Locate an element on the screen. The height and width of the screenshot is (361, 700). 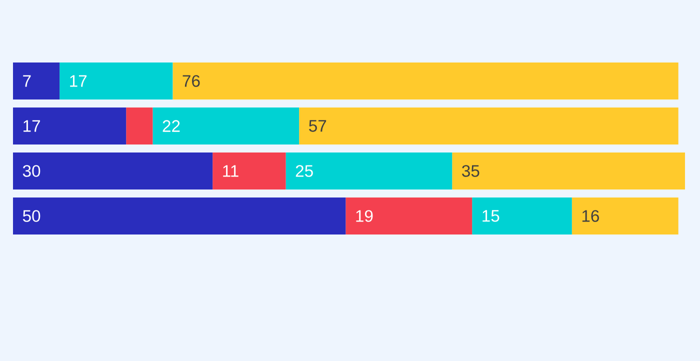
data-label: 11 is located at coordinates (230, 171).